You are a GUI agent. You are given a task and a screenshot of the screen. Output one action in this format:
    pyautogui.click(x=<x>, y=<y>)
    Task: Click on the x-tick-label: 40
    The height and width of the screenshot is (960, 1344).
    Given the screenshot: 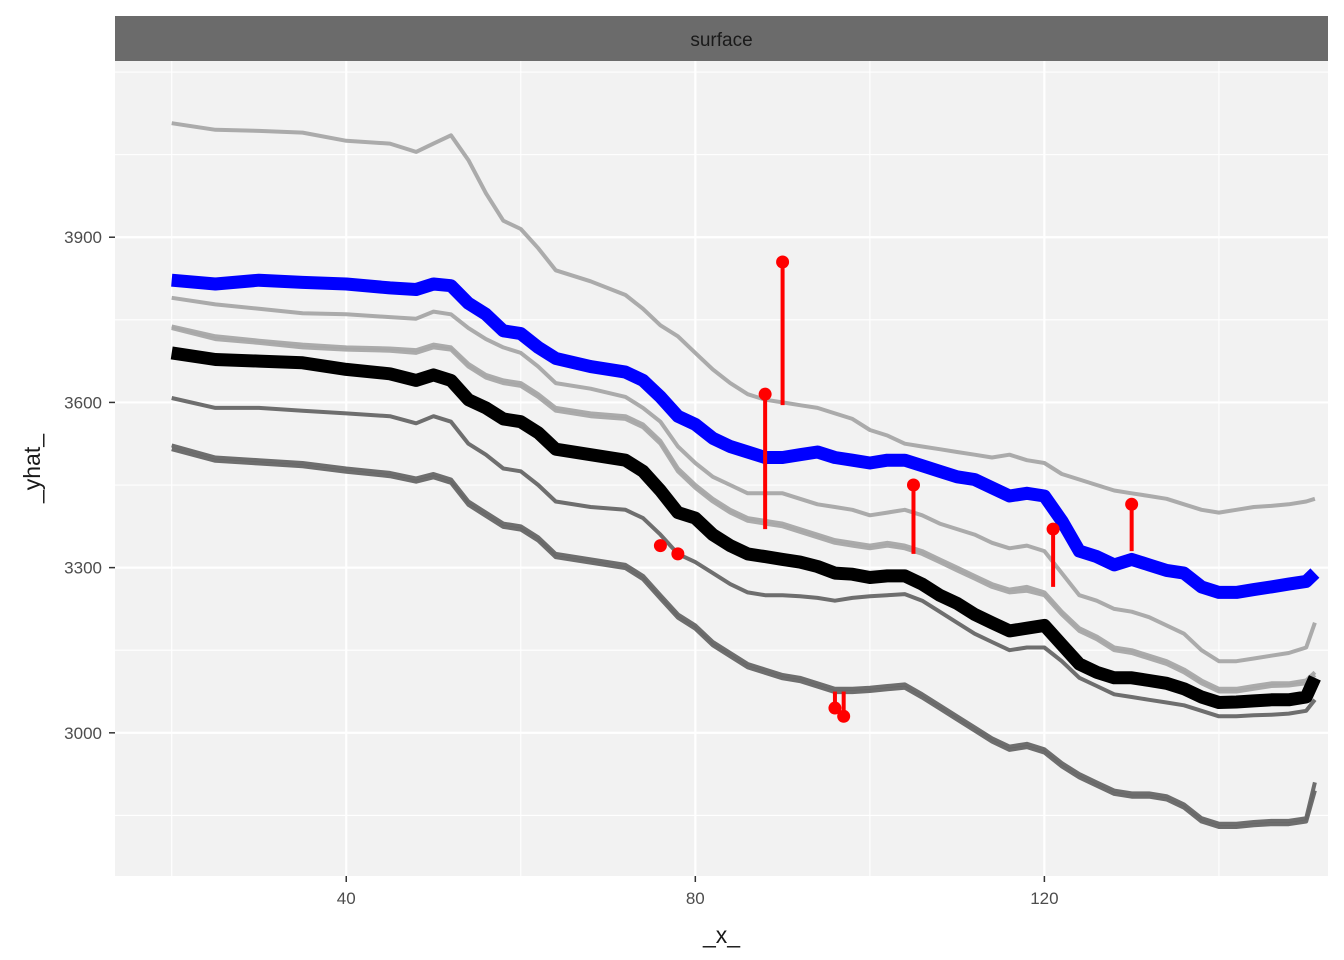 What is the action you would take?
    pyautogui.click(x=346, y=898)
    